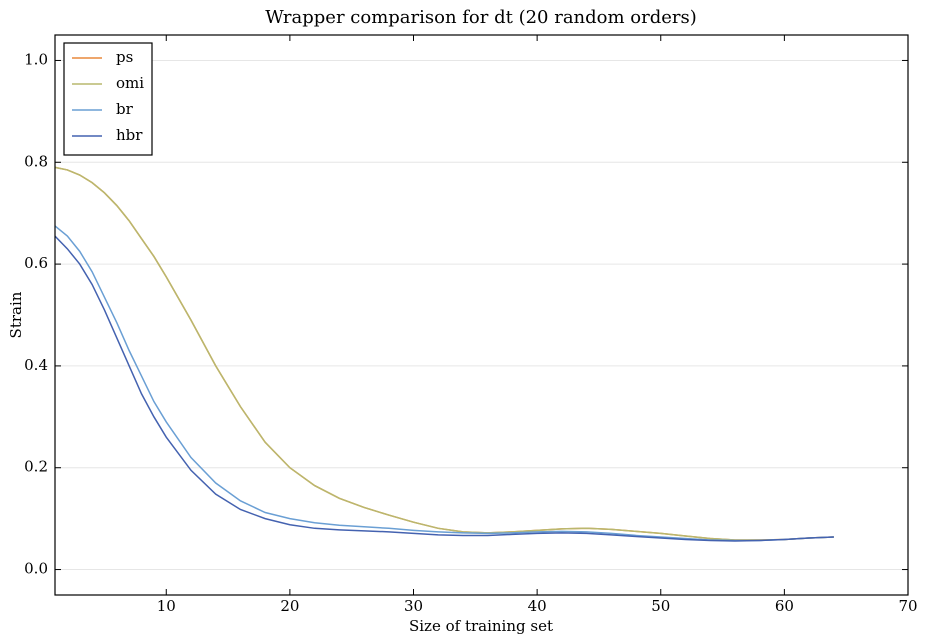 This screenshot has width=926, height=644. Describe the element at coordinates (124, 57) in the screenshot. I see `legend-label: ps` at that location.